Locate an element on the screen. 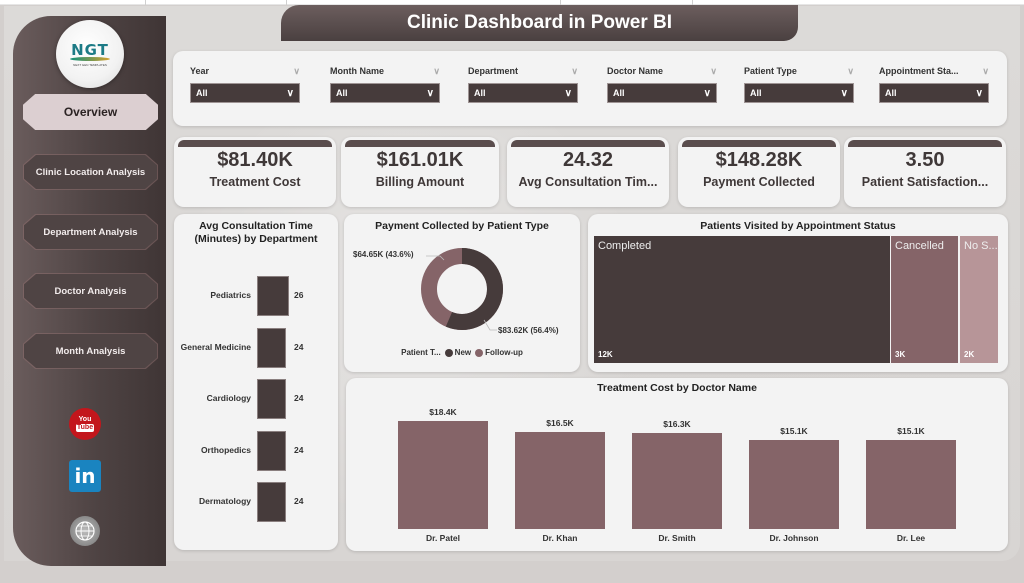  globe-icon is located at coordinates (85, 531).